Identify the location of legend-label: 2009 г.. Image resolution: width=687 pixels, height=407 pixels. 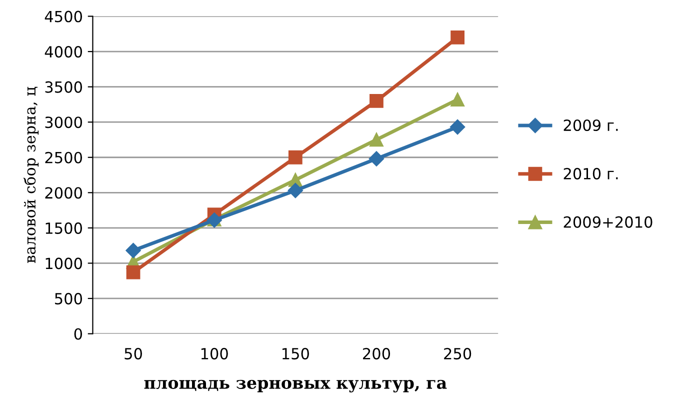
(591, 125).